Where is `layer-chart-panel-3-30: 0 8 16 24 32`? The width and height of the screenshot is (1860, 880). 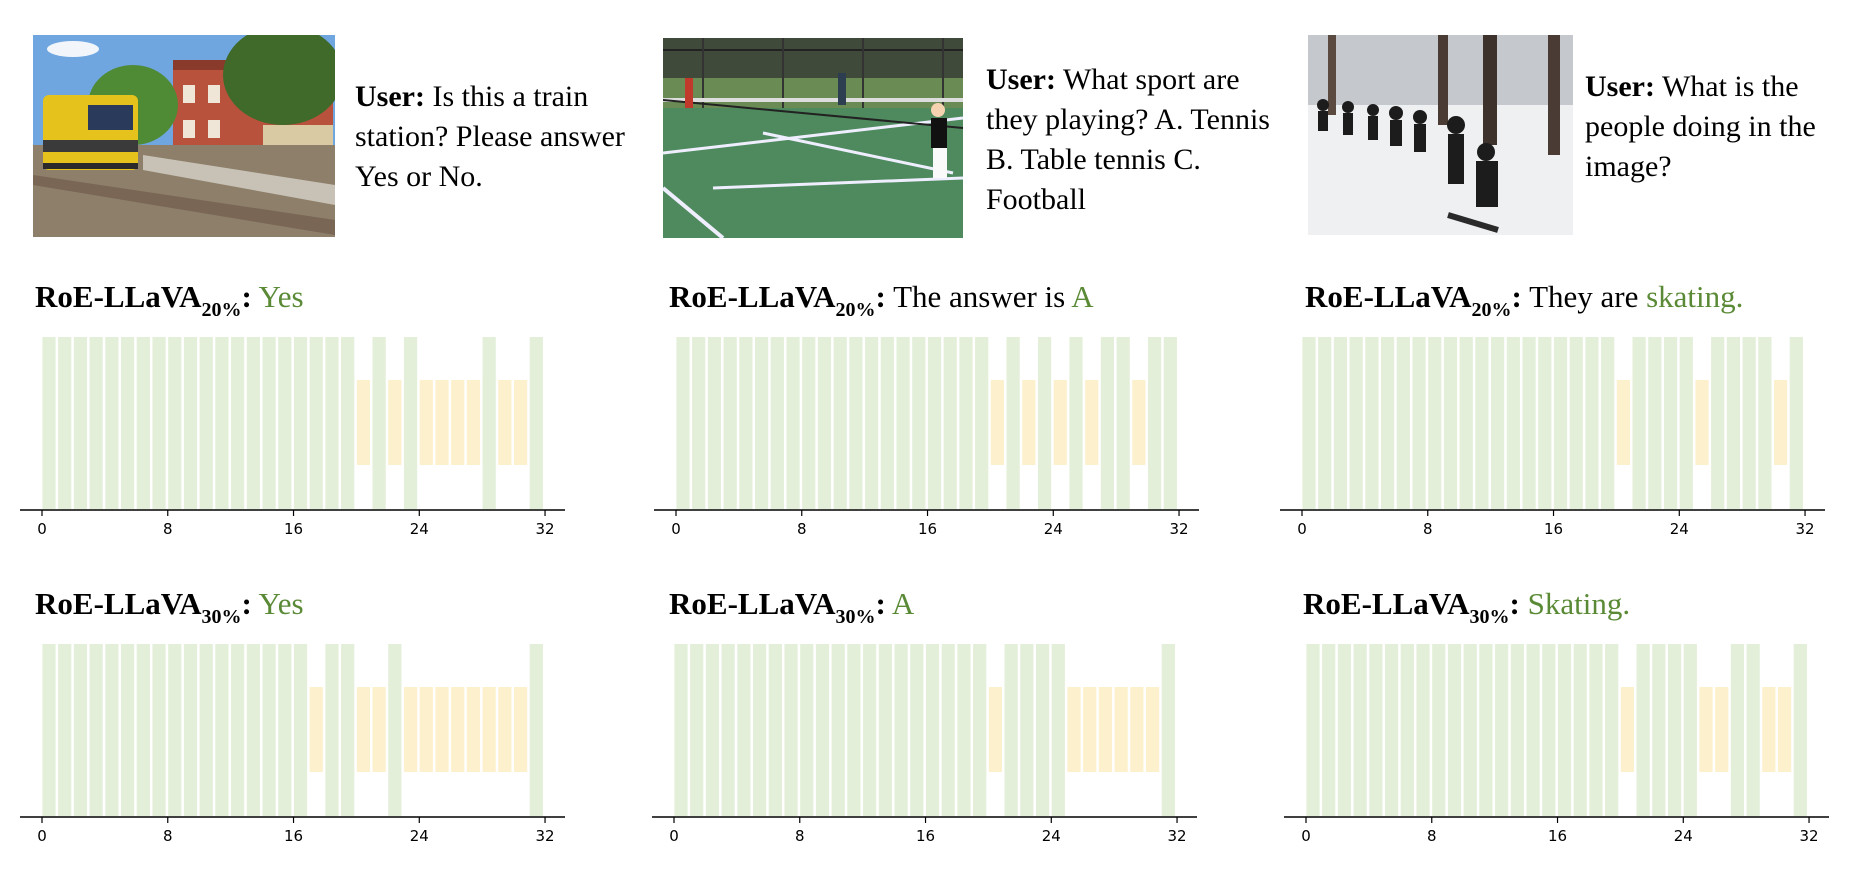
layer-chart-panel-3-30: 0 8 16 24 32 is located at coordinates (1556, 744).